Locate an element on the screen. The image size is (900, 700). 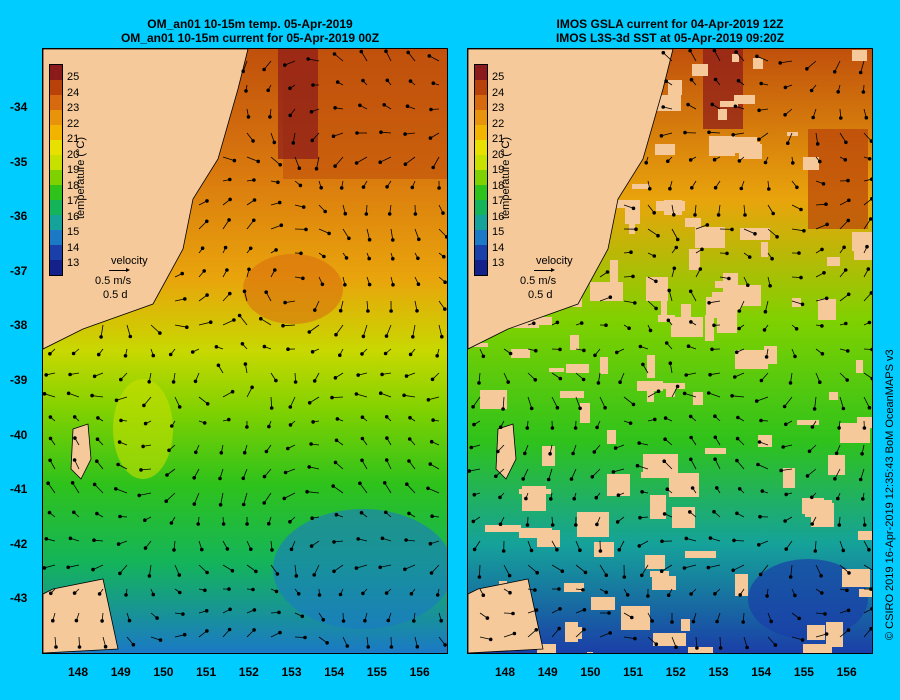
right-velocity-arrow-icon is located at coordinates (544, 270).